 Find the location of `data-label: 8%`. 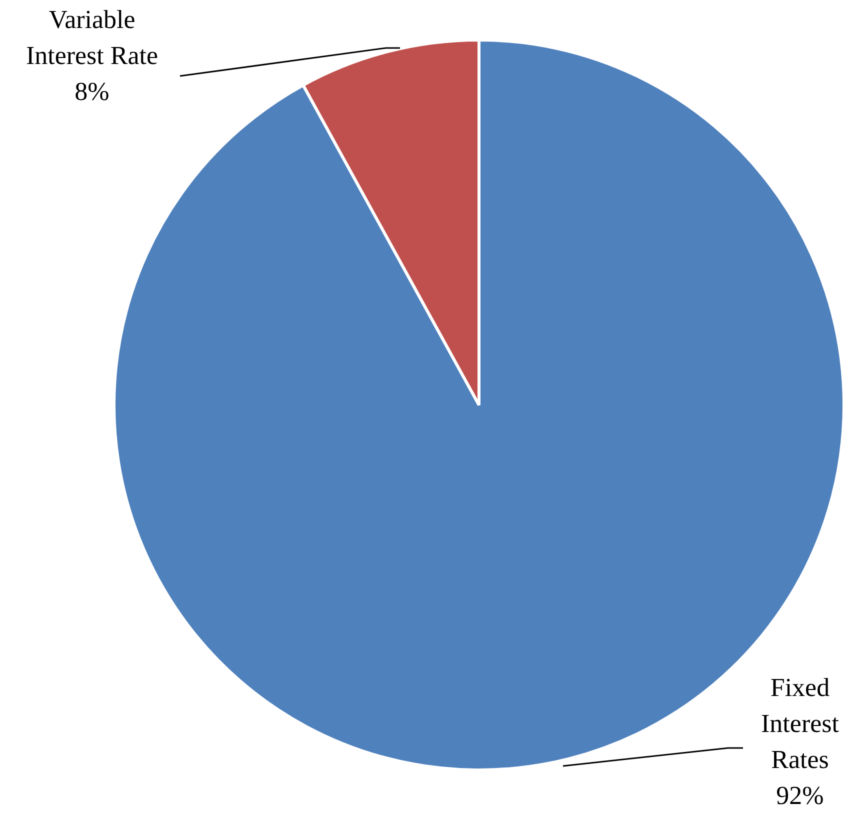

data-label: 8% is located at coordinates (92, 91).